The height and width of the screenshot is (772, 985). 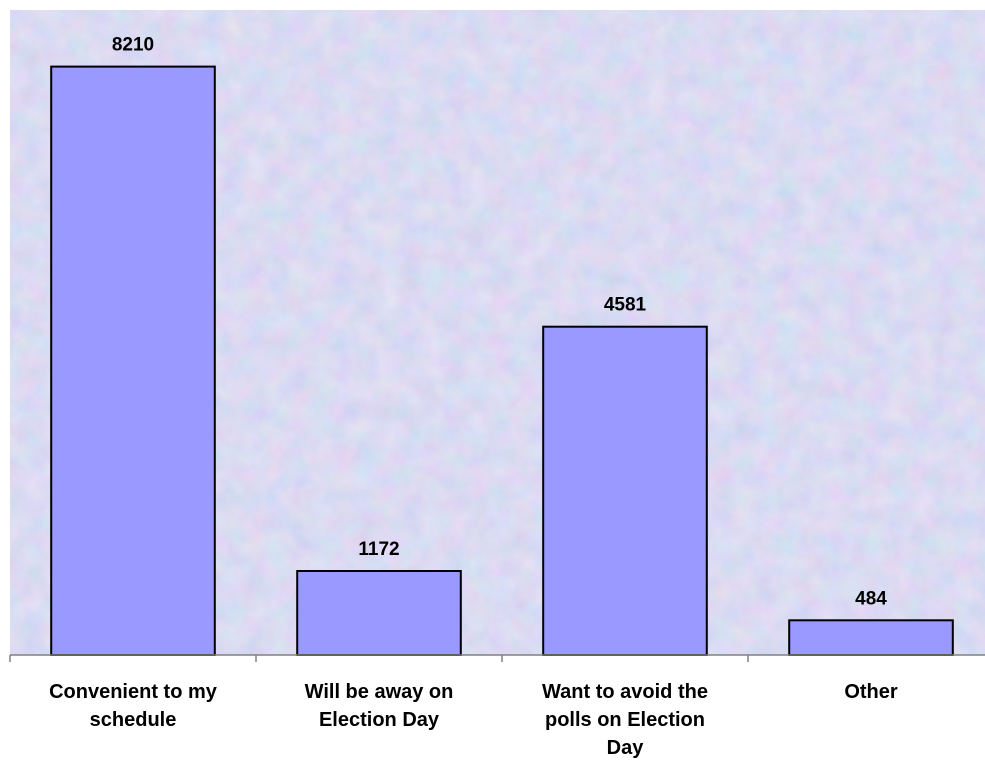 I want to click on x-tick-label-3: Other, so click(x=871, y=692).